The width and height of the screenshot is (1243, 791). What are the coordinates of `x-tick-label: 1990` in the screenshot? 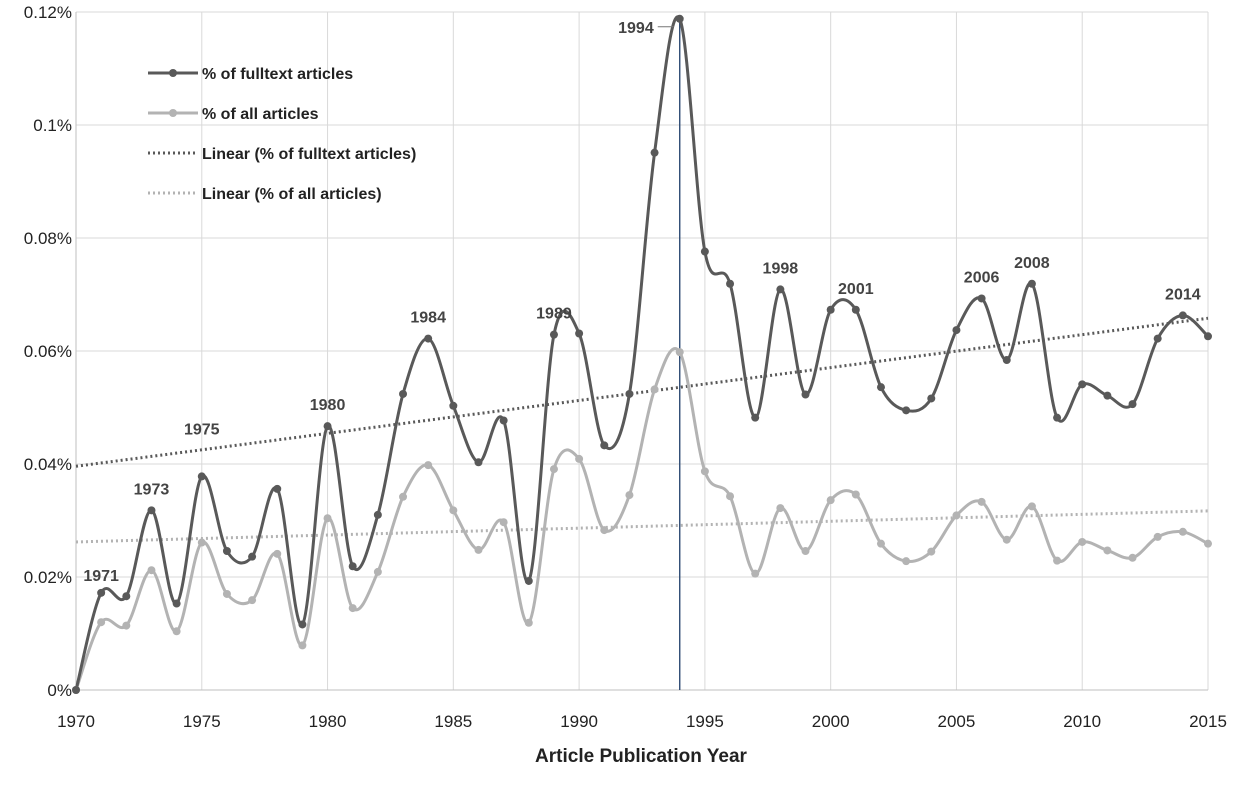 It's located at (579, 721).